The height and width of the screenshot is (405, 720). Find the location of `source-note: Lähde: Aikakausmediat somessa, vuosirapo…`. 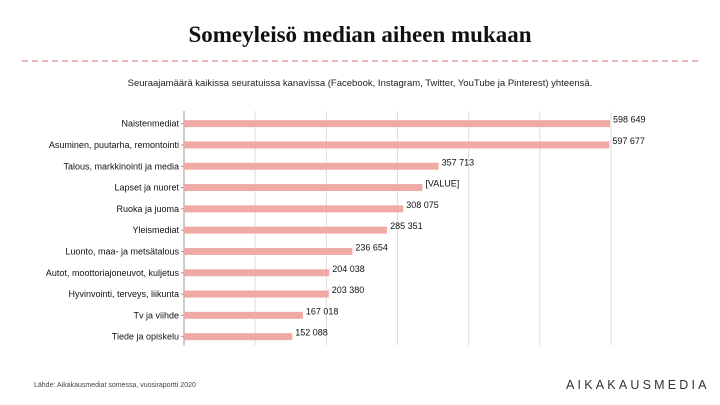

source-note: Lähde: Aikakausmediat somessa, vuosirapo… is located at coordinates (115, 385).